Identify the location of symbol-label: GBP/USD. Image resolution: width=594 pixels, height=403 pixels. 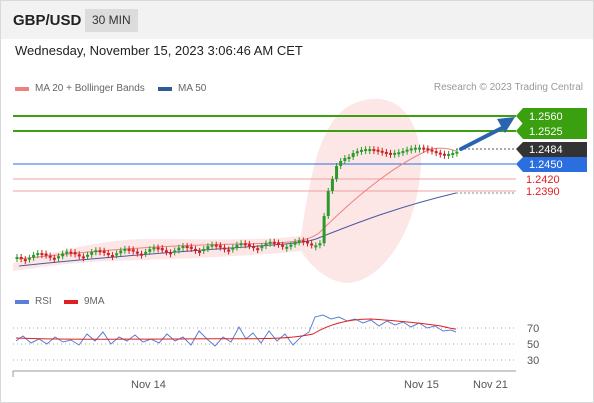
(47, 20).